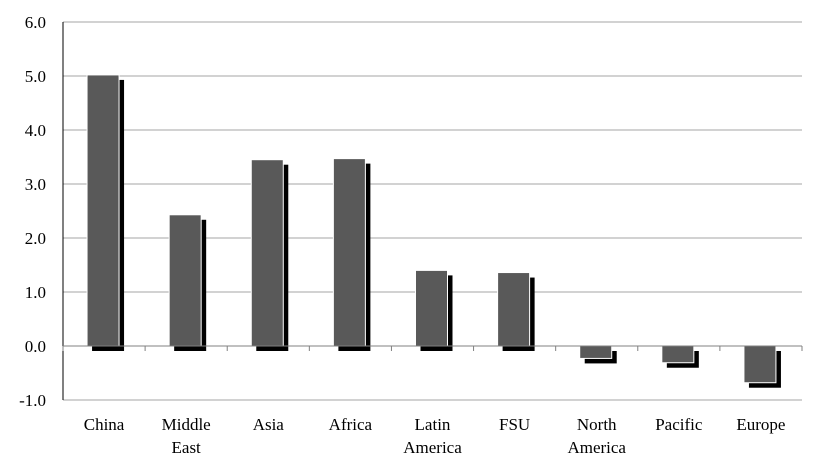 The image size is (825, 473). What do you see at coordinates (433, 424) in the screenshot?
I see `x-category-label: Latin` at bounding box center [433, 424].